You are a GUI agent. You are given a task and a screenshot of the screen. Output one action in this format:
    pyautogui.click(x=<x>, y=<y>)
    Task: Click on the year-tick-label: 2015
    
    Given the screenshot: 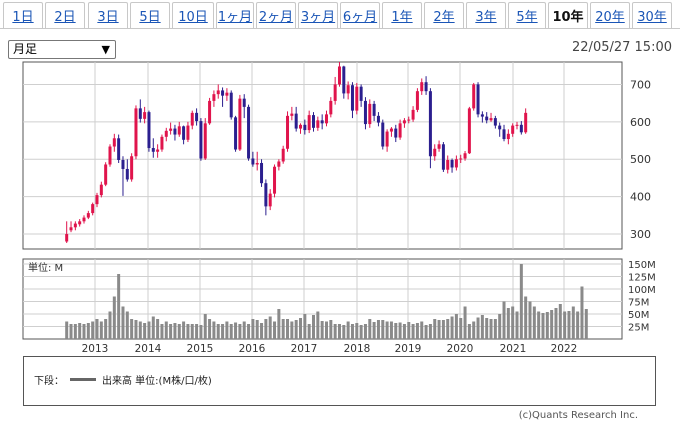 What is the action you would take?
    pyautogui.click(x=200, y=349)
    